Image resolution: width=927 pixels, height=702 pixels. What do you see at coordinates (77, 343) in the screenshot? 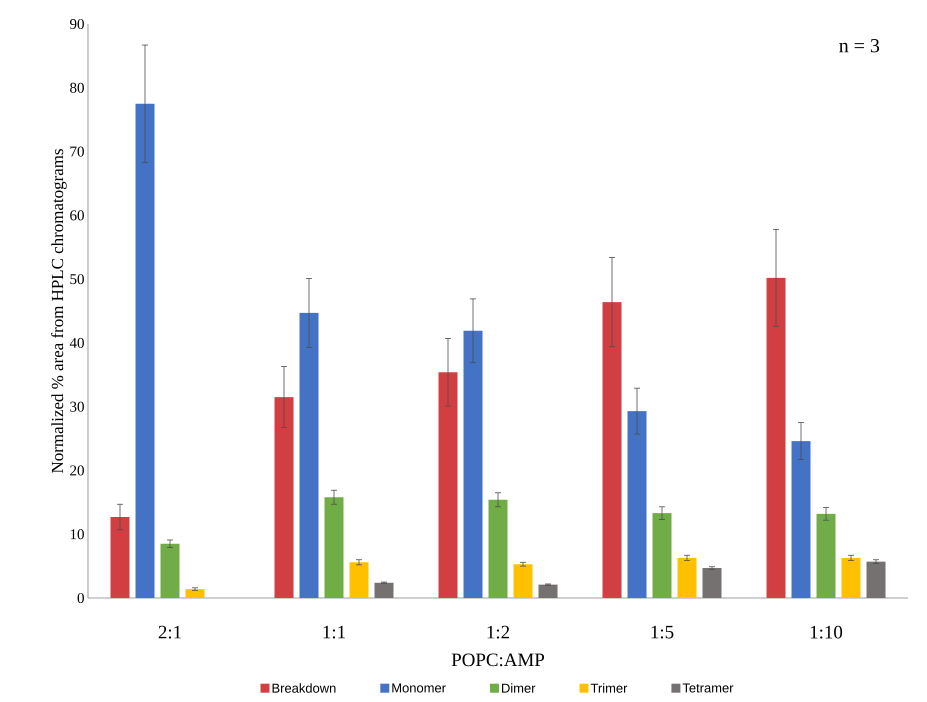
I see `y-tick-label: 40` at bounding box center [77, 343].